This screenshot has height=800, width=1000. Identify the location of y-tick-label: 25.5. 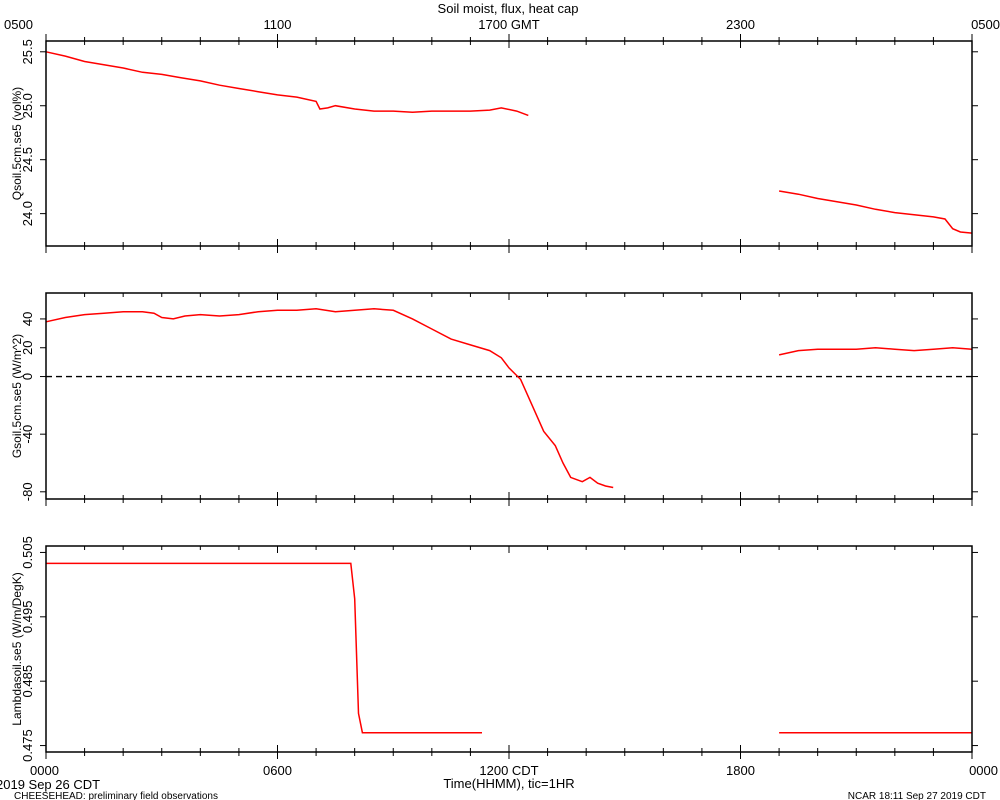
(27, 51).